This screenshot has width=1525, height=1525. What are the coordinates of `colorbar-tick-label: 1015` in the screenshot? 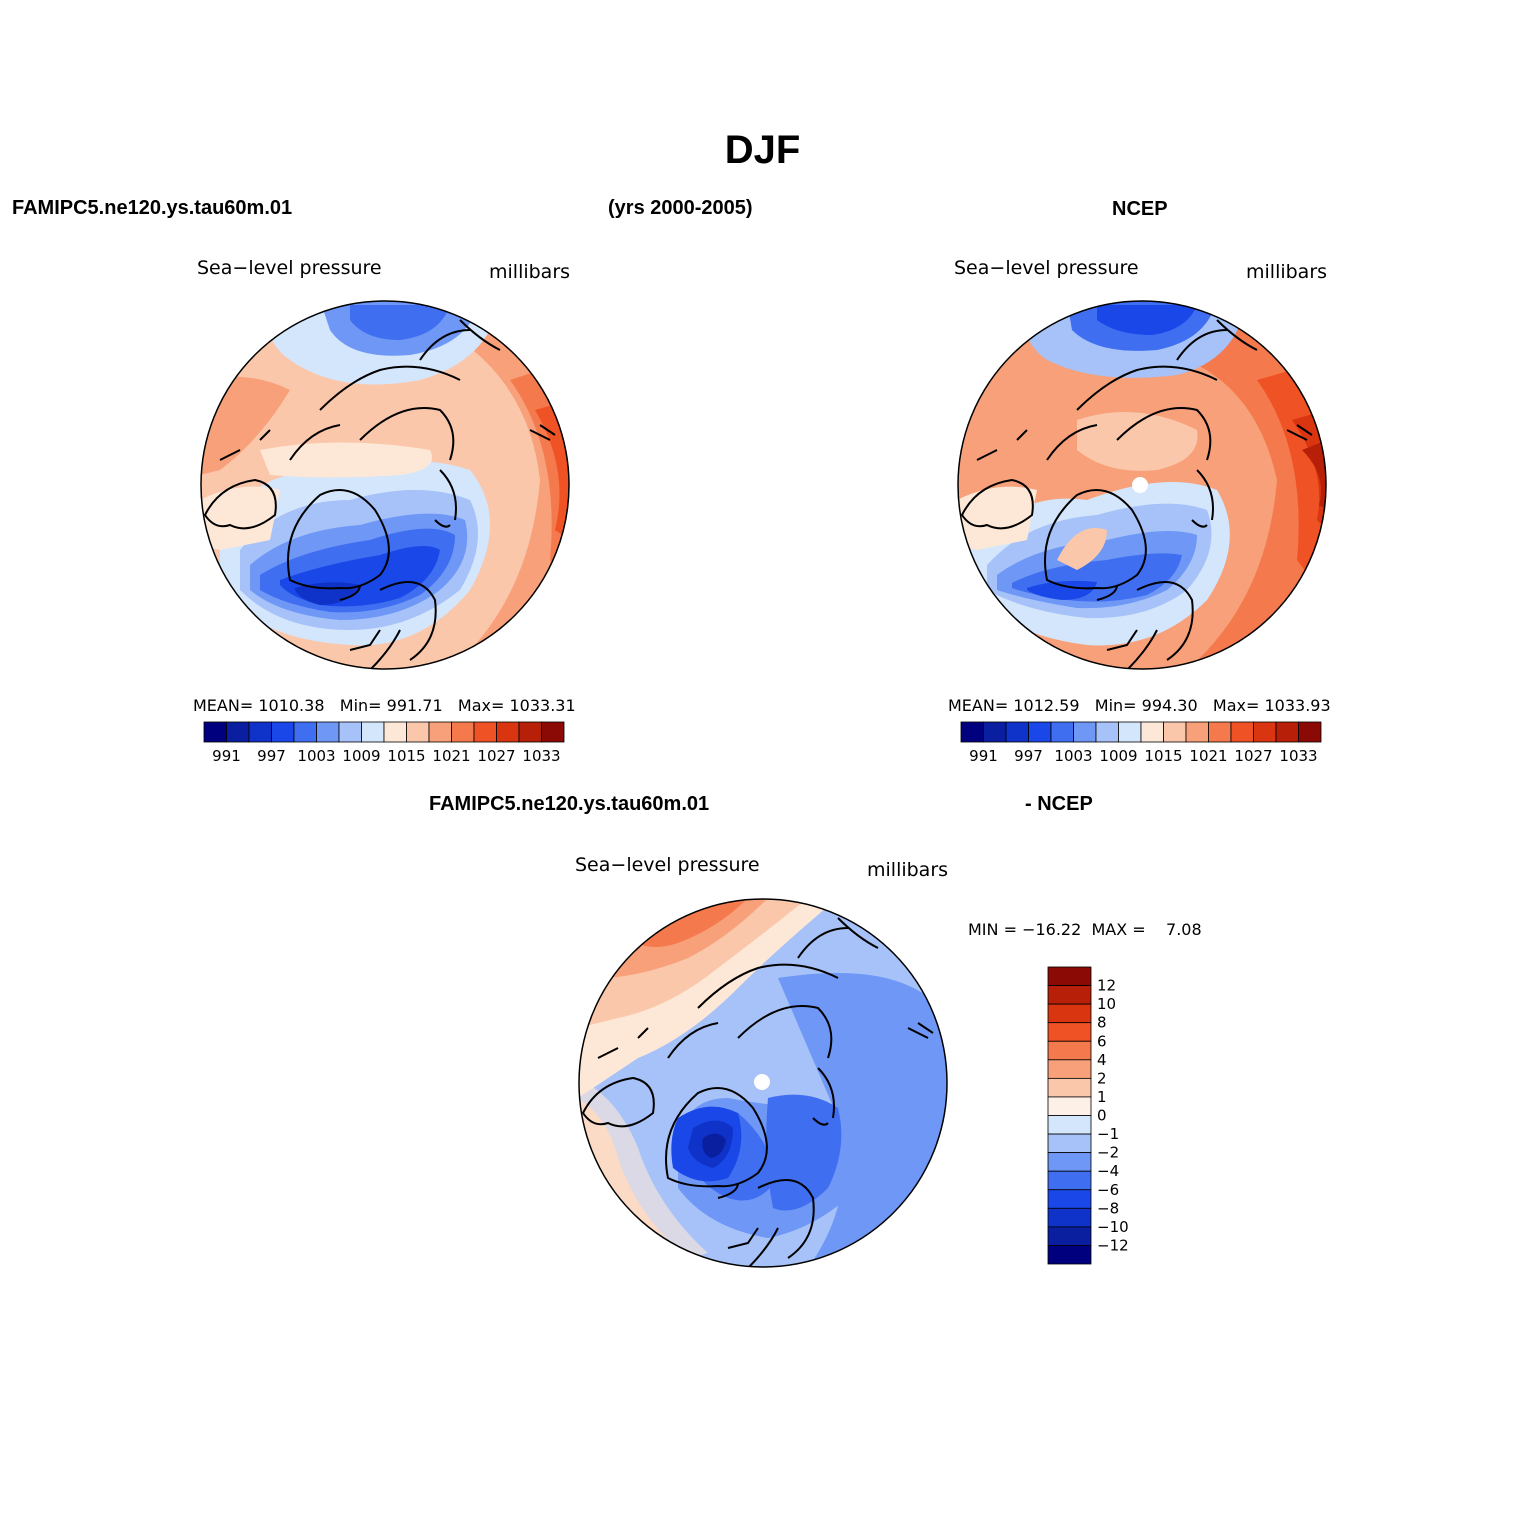 It's located at (1163, 756).